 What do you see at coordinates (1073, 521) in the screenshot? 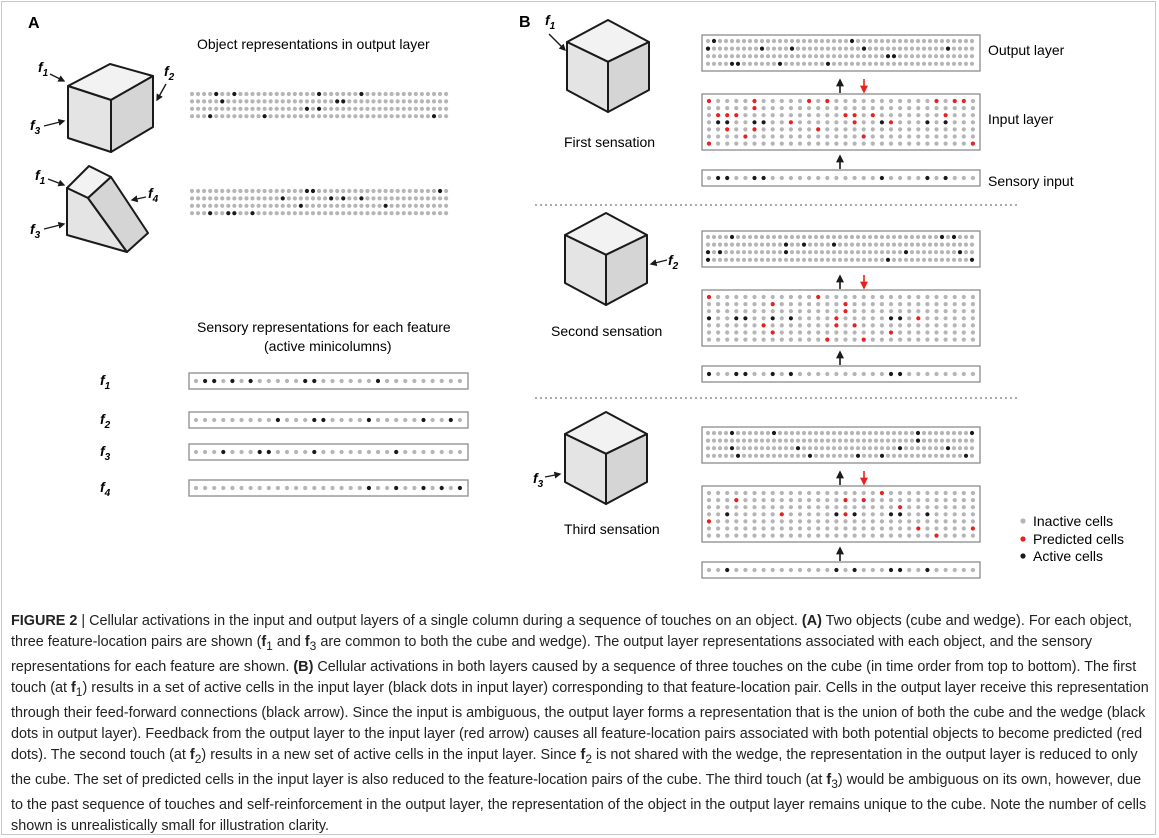
I see `legend-inactive-label: Inactive cells` at bounding box center [1073, 521].